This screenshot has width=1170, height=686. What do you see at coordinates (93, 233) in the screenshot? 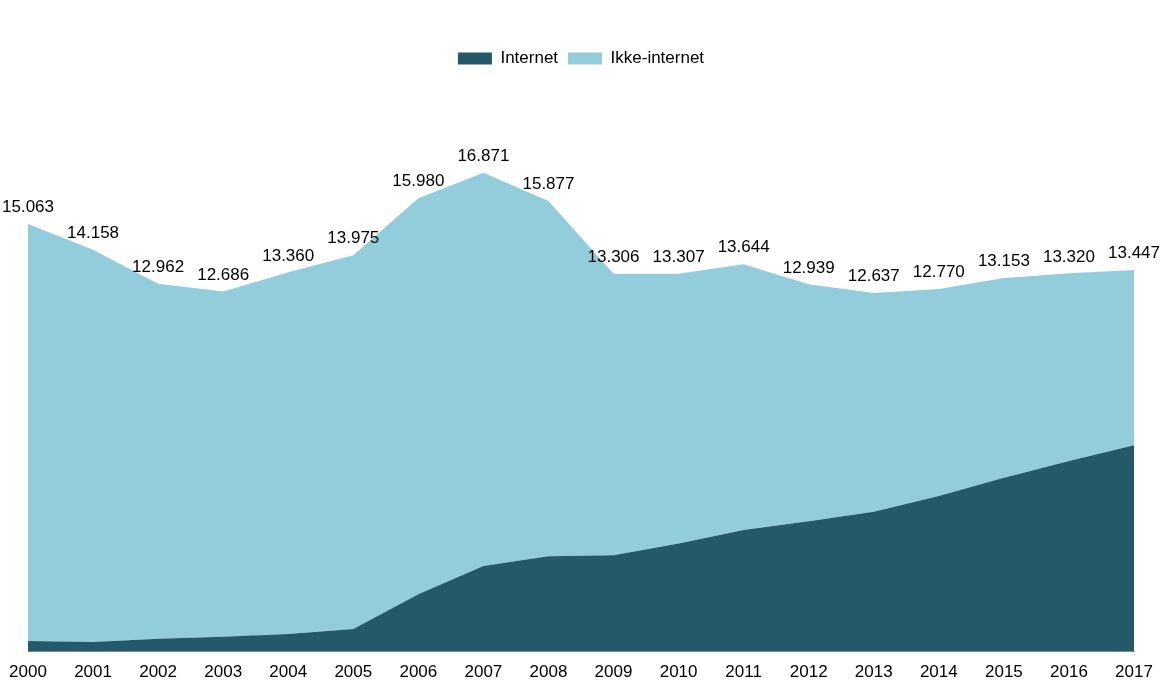
I see `annotation: 14.158` at bounding box center [93, 233].